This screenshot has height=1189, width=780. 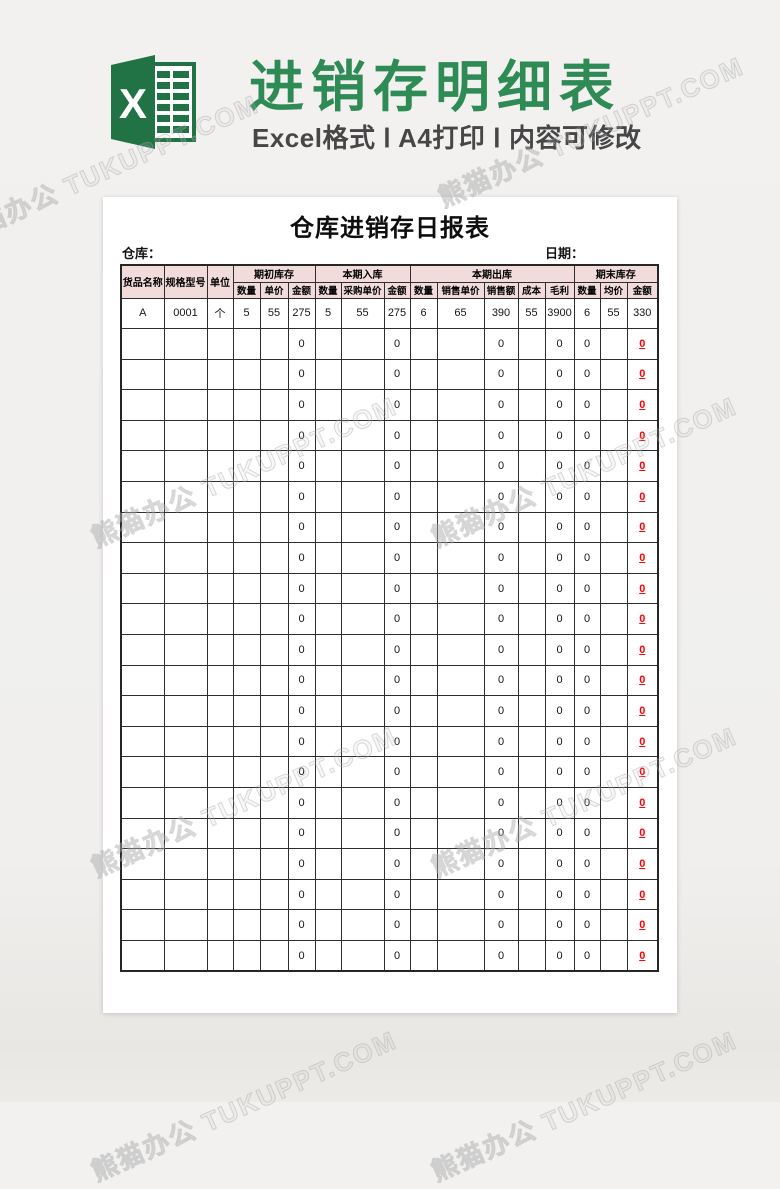 I want to click on column-group-header: 期初库存, so click(x=274, y=273).